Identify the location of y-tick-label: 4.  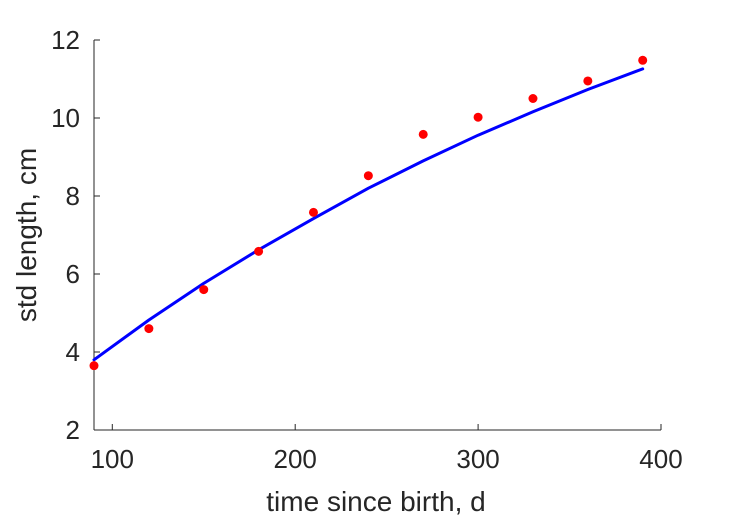
(73, 352).